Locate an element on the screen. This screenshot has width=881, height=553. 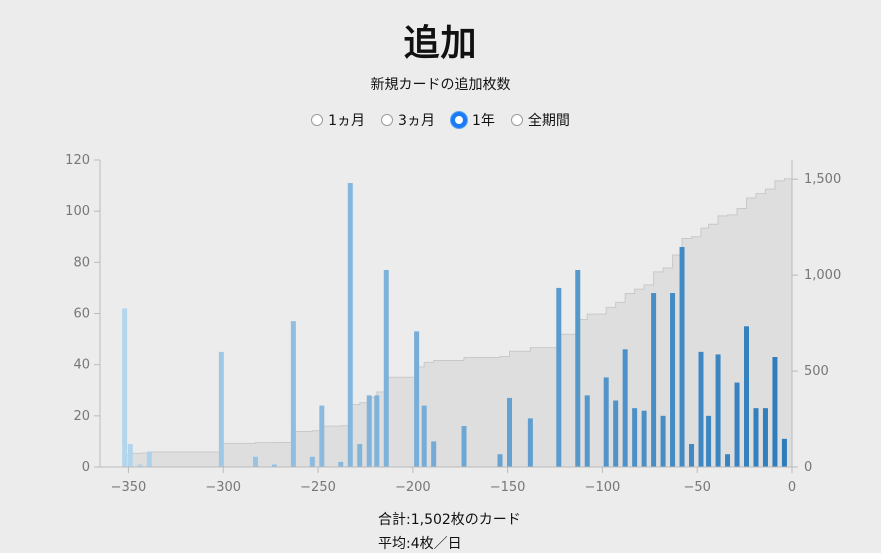
range-option-1-month: 1ヵ月 is located at coordinates (338, 120).